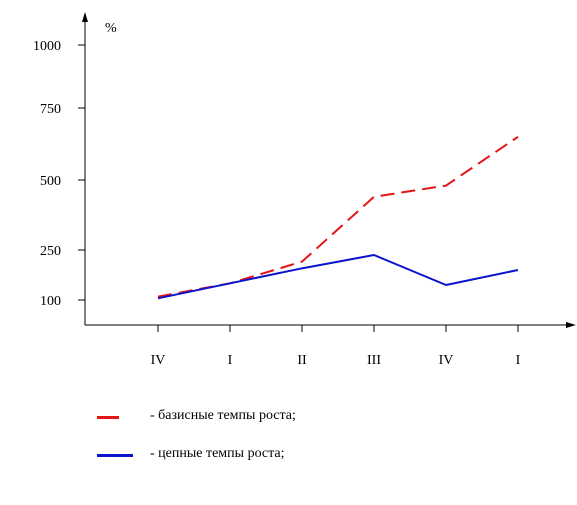  I want to click on y-ticks: 100 250 500 750 1000, so click(59, 174).